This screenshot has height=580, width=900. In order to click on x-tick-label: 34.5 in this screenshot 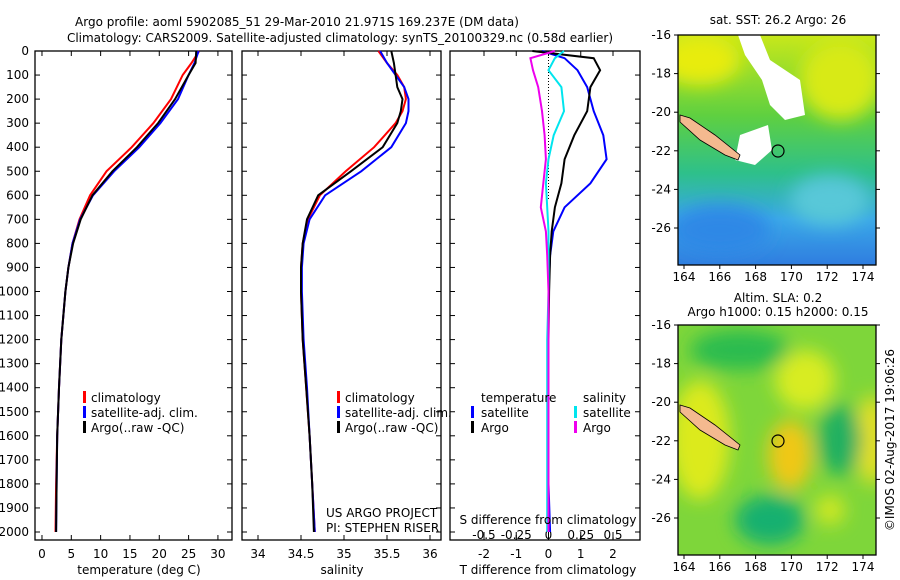, I will do `click(301, 554)`.